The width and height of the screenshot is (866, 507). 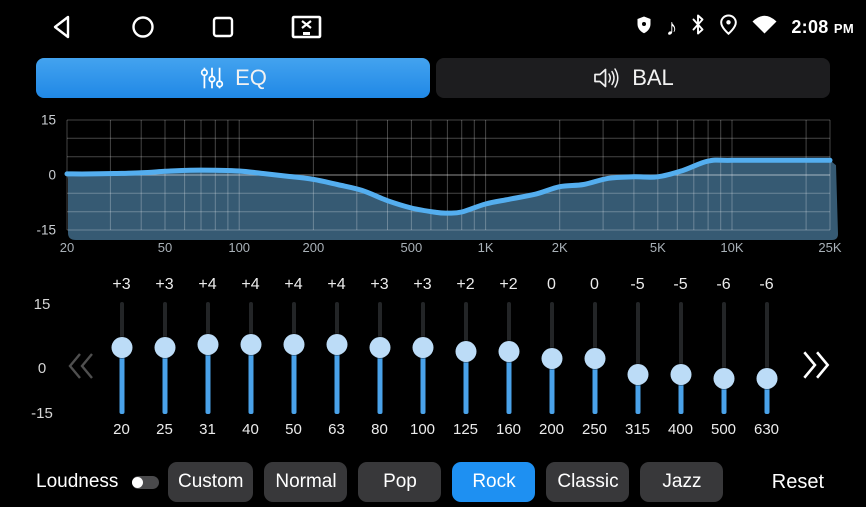 What do you see at coordinates (723, 284) in the screenshot?
I see `band-value-label: -6` at bounding box center [723, 284].